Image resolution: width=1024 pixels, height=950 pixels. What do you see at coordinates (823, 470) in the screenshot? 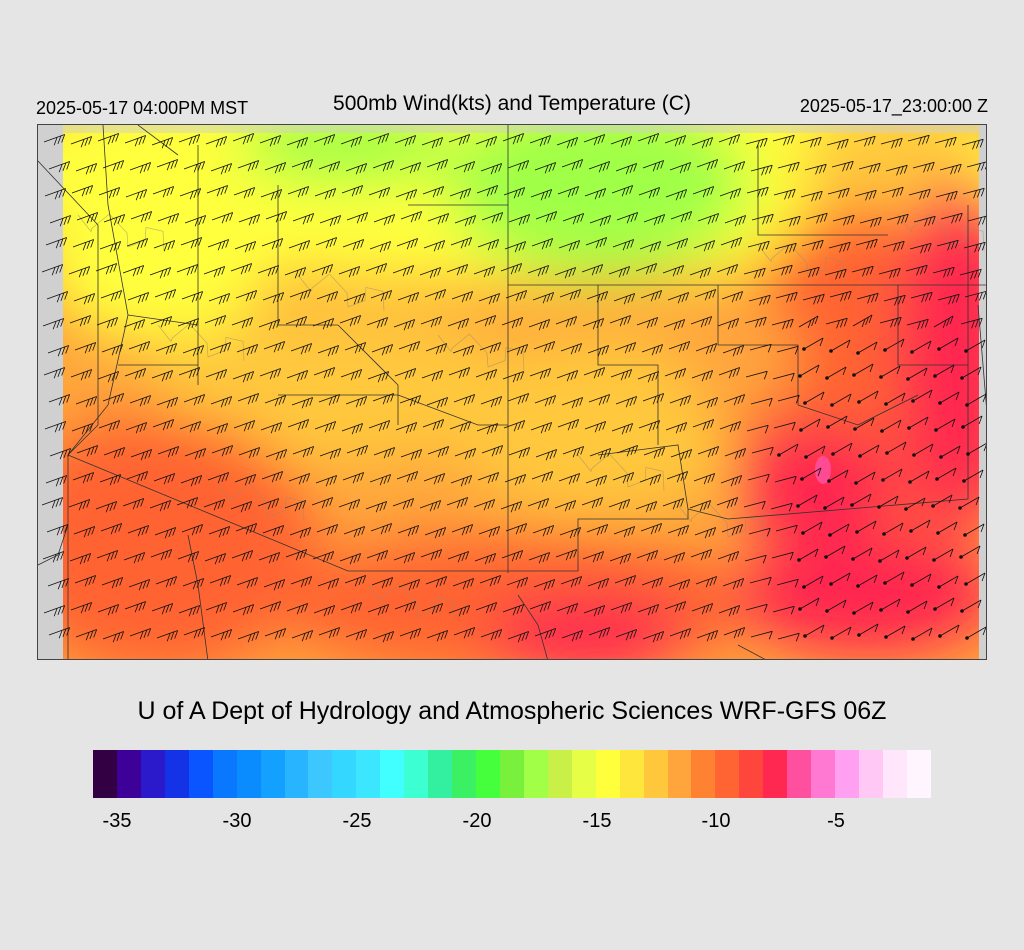
I see `field-hotspot` at bounding box center [823, 470].